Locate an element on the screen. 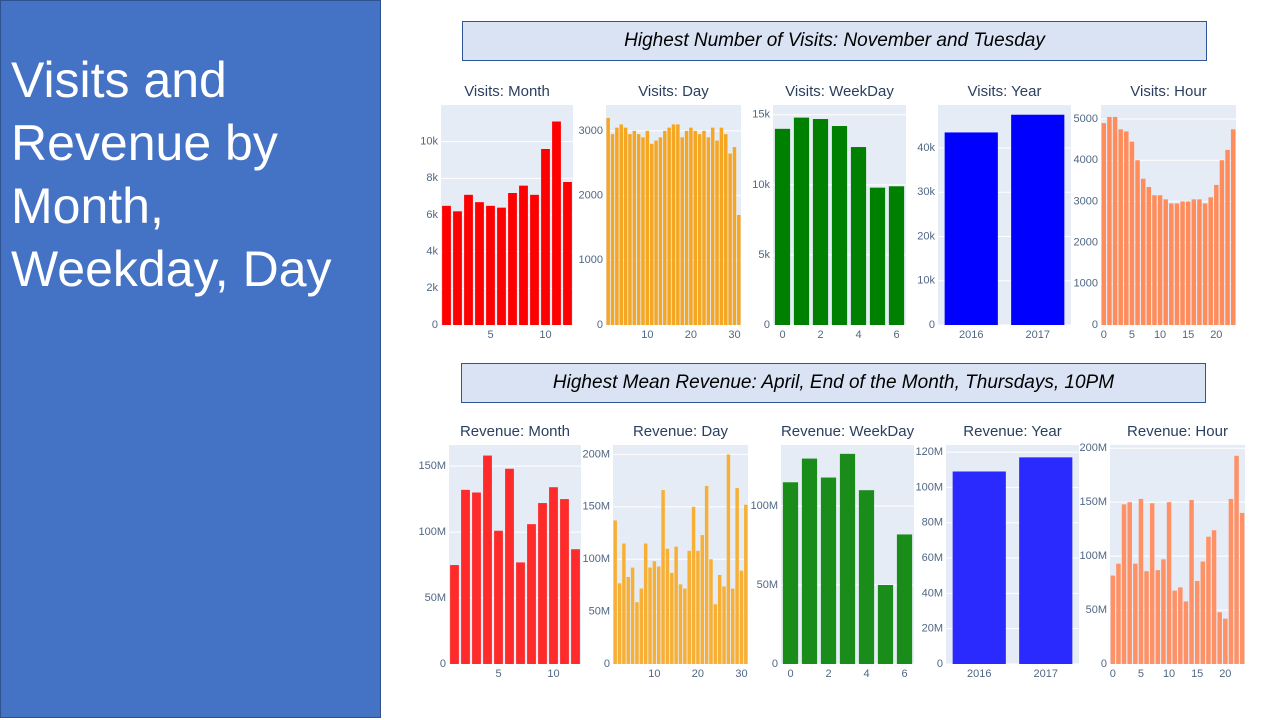 This screenshot has height=720, width=1280. chart-title: Visits: Day is located at coordinates (673, 91).